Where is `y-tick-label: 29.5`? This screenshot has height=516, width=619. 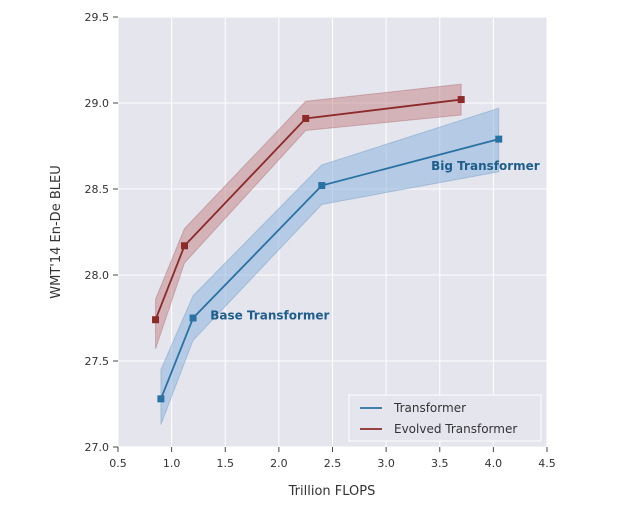 y-tick-label: 29.5 is located at coordinates (97, 17).